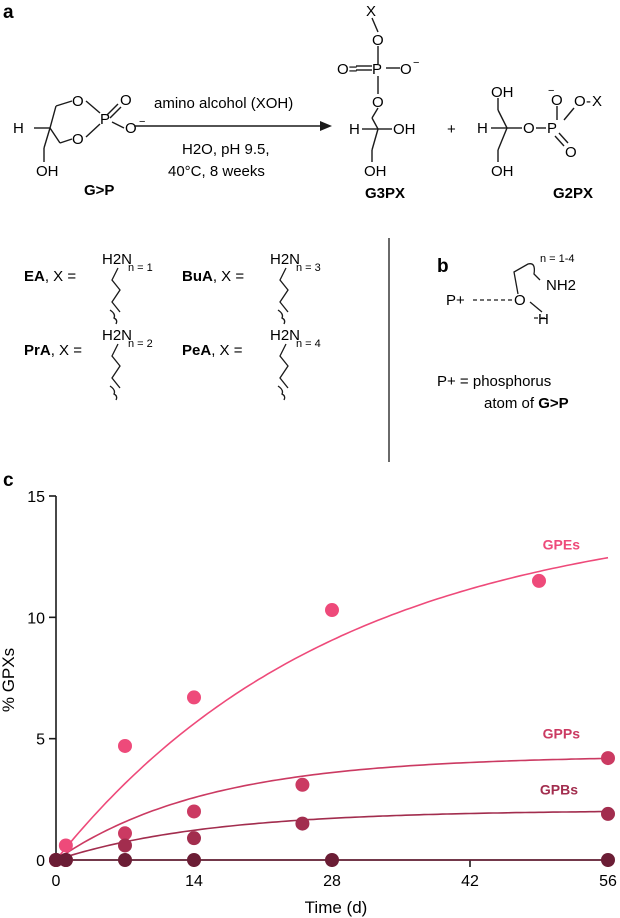 The image size is (620, 918). What do you see at coordinates (526, 403) in the screenshot?
I see `panel-b-legend-line2: atom of G>P` at bounding box center [526, 403].